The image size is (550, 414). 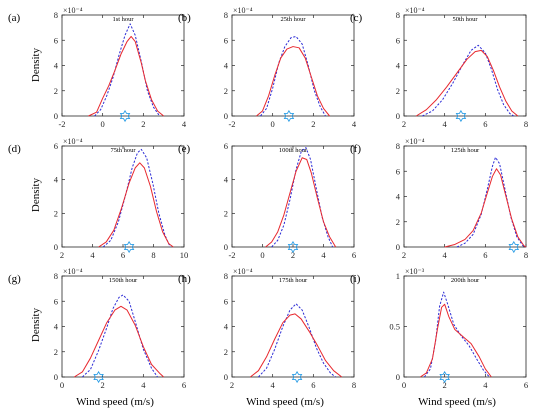 I want to click on panel-title: 75th hour, so click(x=123, y=150).